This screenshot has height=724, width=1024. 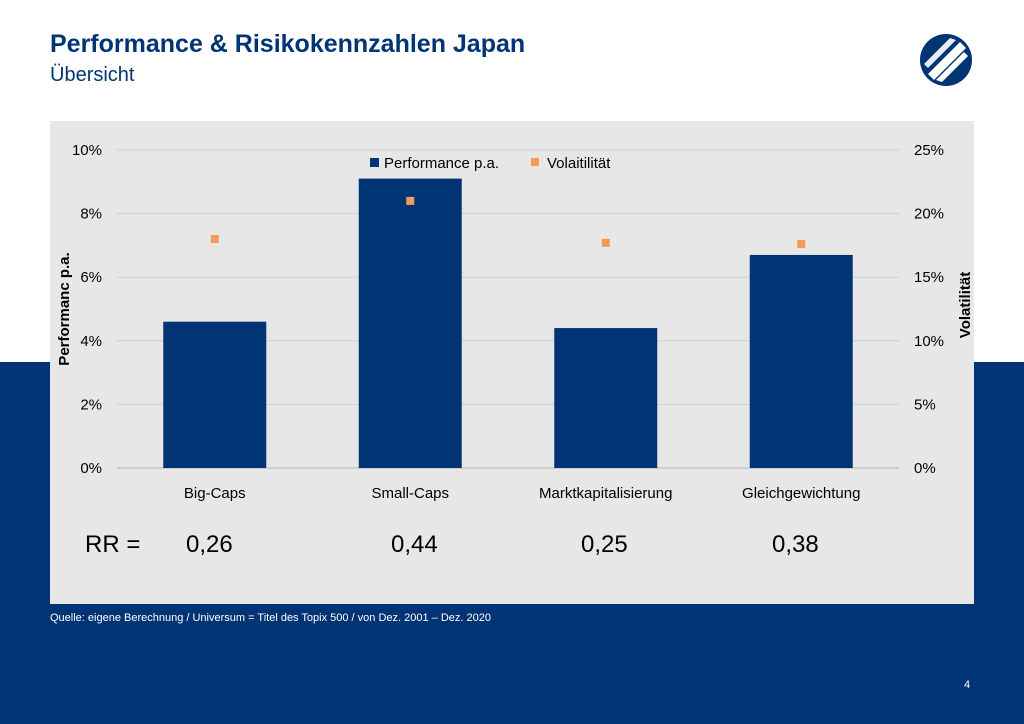 What do you see at coordinates (579, 163) in the screenshot?
I see `legend-label-volatility: Volaitilität` at bounding box center [579, 163].